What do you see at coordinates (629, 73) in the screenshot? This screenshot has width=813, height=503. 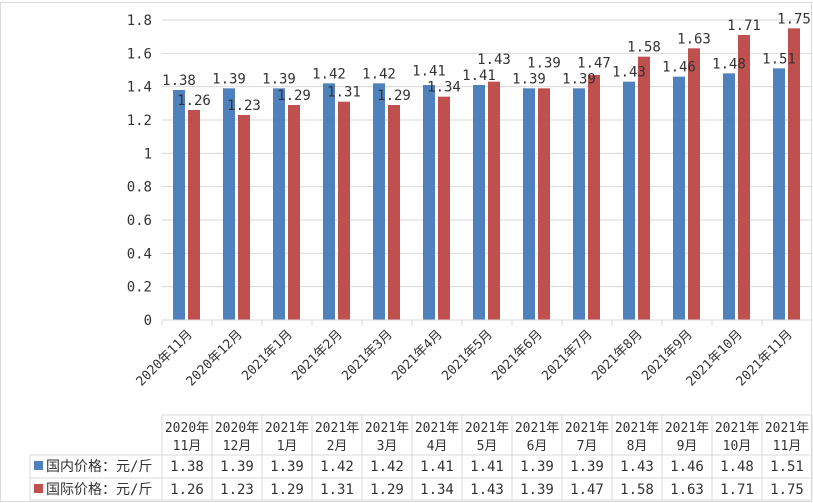 I see `data-label-domestic: 1.43` at bounding box center [629, 73].